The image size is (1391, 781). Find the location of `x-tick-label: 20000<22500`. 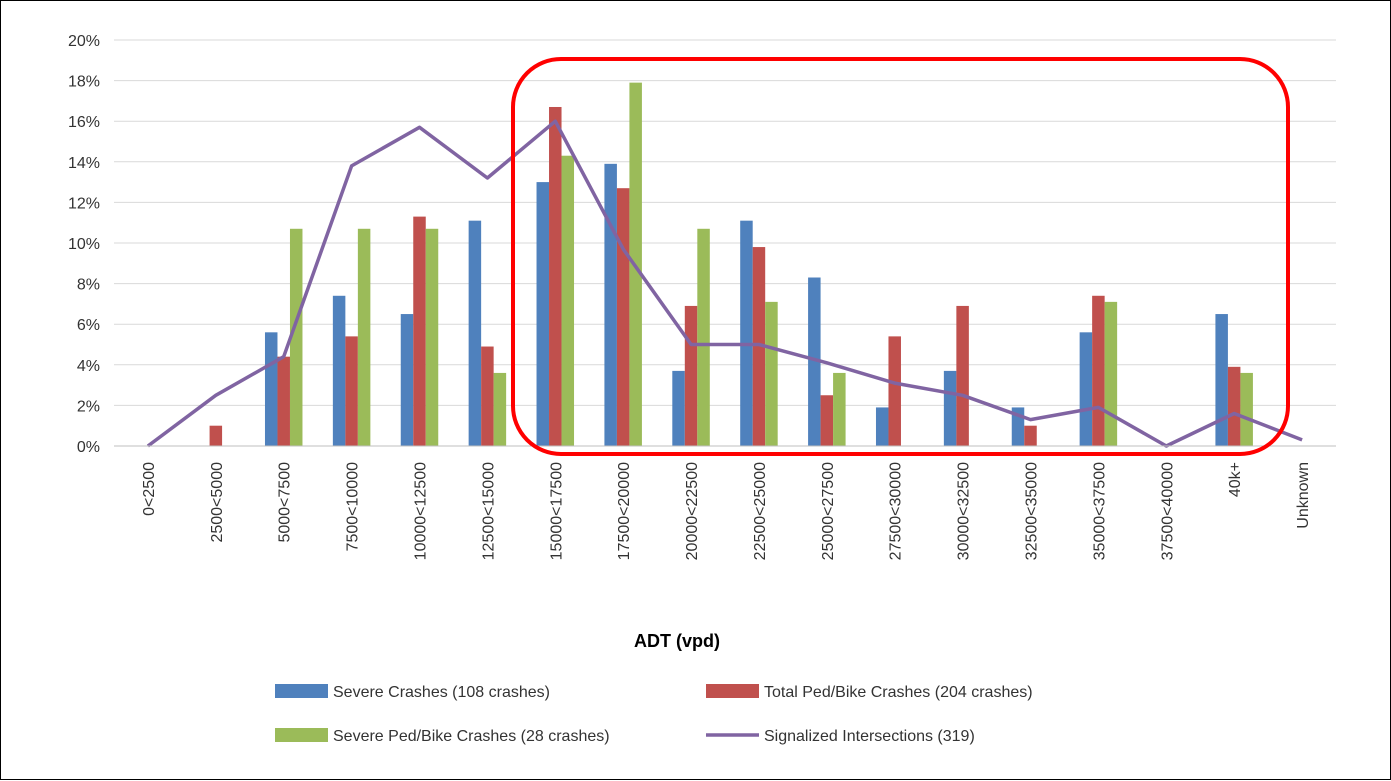

x-tick-label: 20000<22500 is located at coordinates (692, 511).